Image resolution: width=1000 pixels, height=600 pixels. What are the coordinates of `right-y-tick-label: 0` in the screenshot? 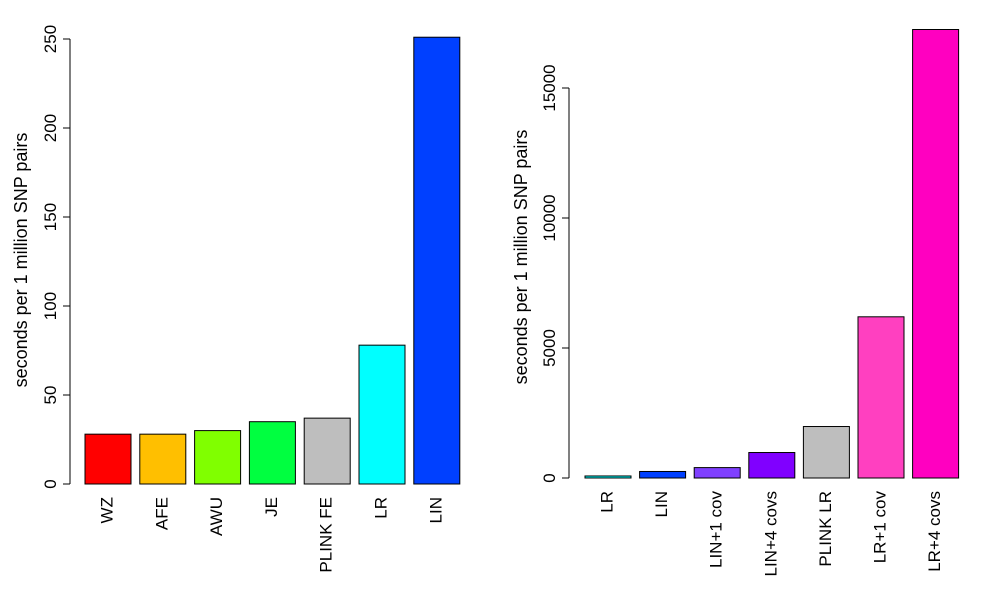 It's located at (549, 477).